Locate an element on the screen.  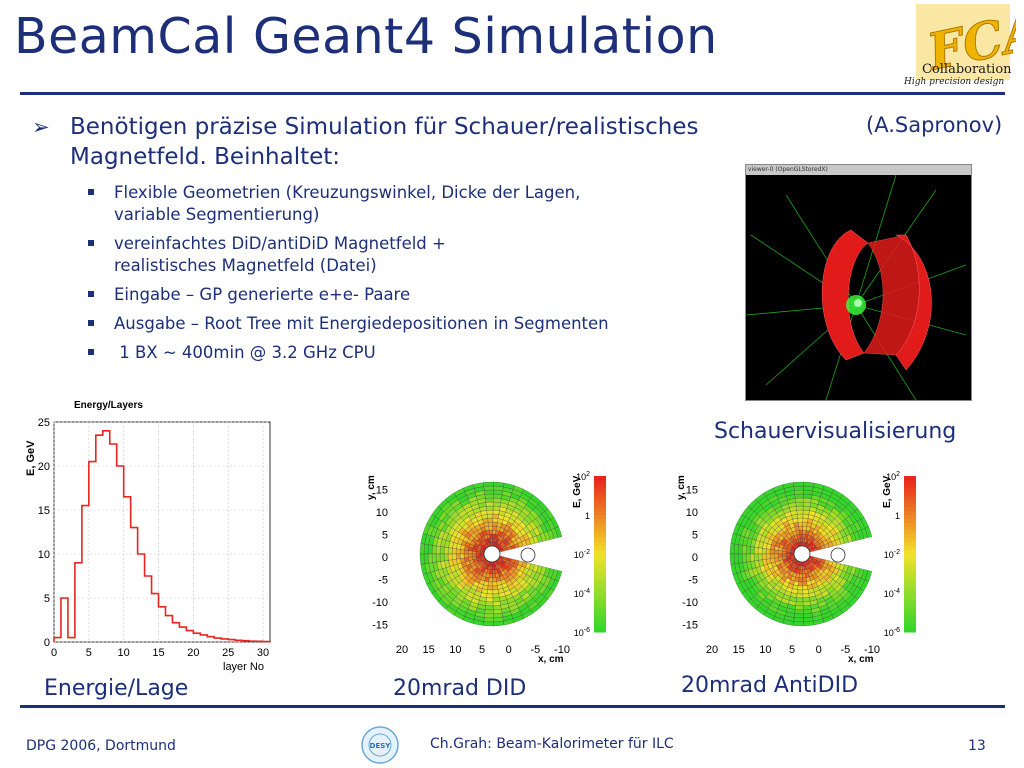
sub-bullet-item: 1 BX ~ 400min @ 3.2 GHz CPU is located at coordinates (388, 353).